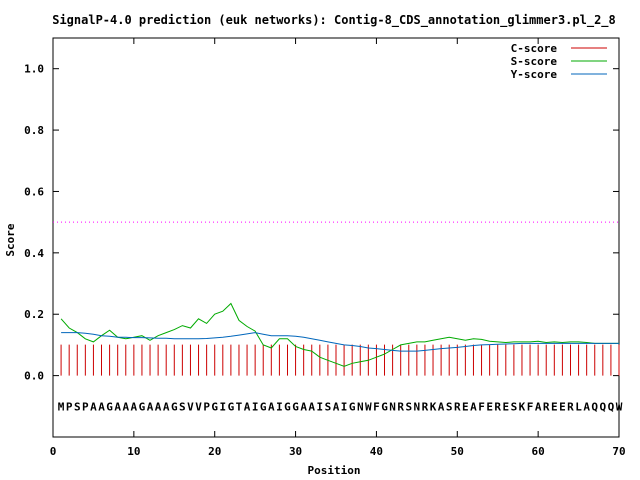  I want to click on legend-label-s-score: S-score, so click(534, 61).